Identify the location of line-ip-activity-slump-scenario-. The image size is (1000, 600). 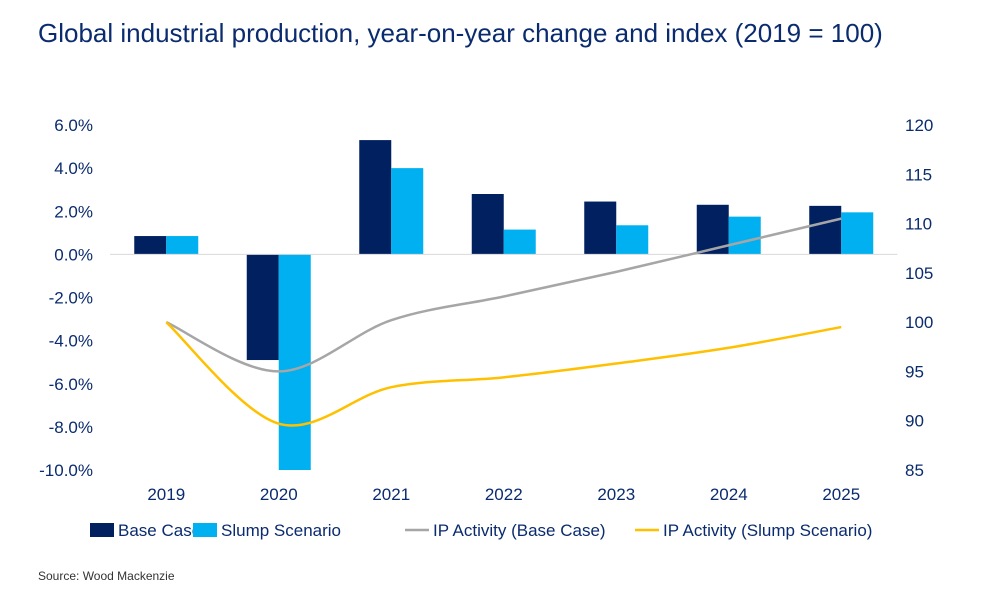
(503, 374).